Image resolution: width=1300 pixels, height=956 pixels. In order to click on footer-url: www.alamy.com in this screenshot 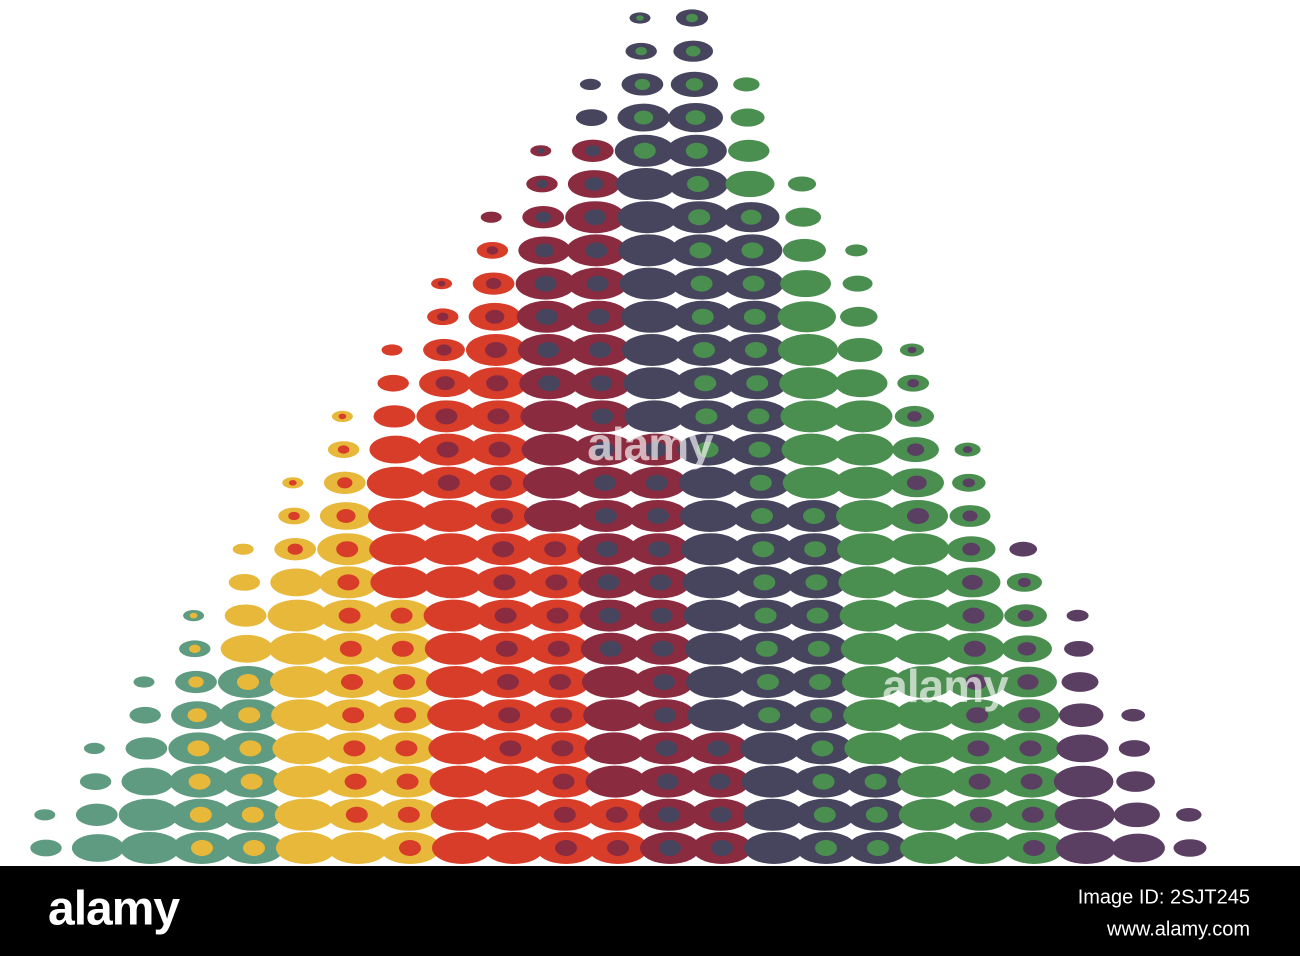, I will do `click(1178, 929)`.